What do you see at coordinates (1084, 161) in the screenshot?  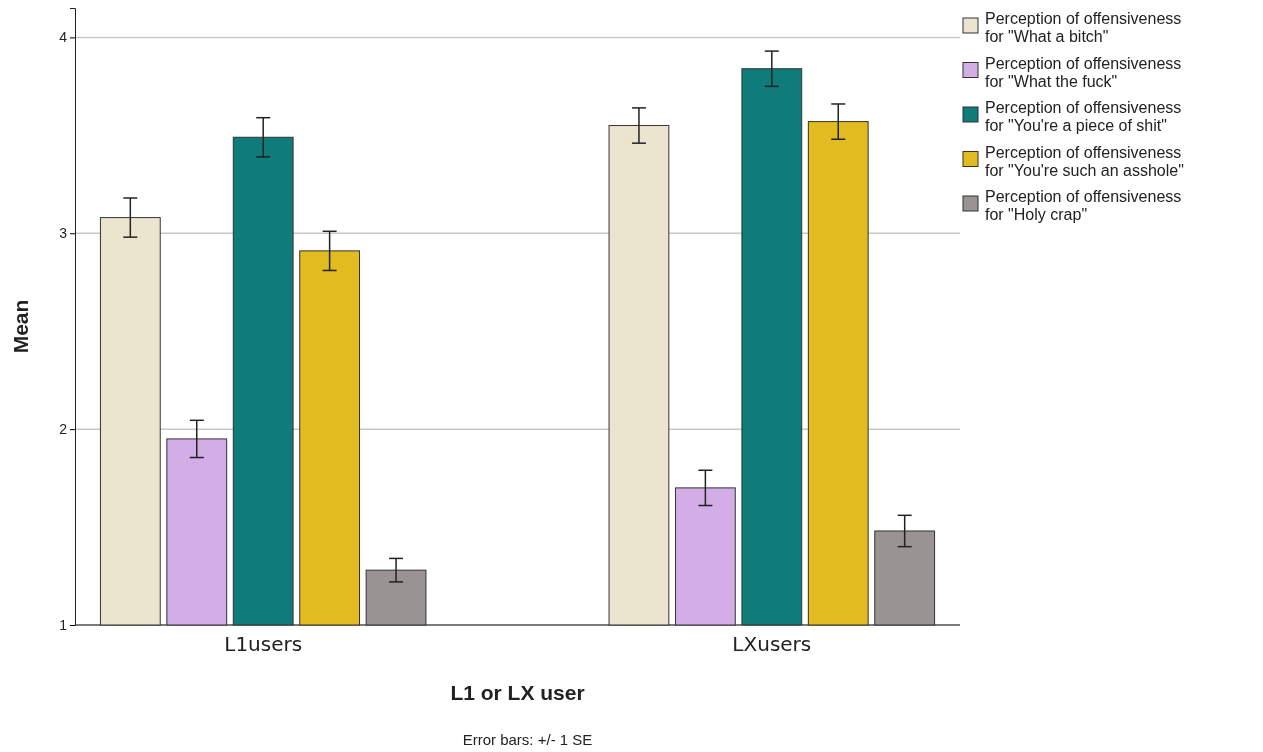 I see `legend-label: Perception of offensiveness for "You're such an asshole"` at bounding box center [1084, 161].